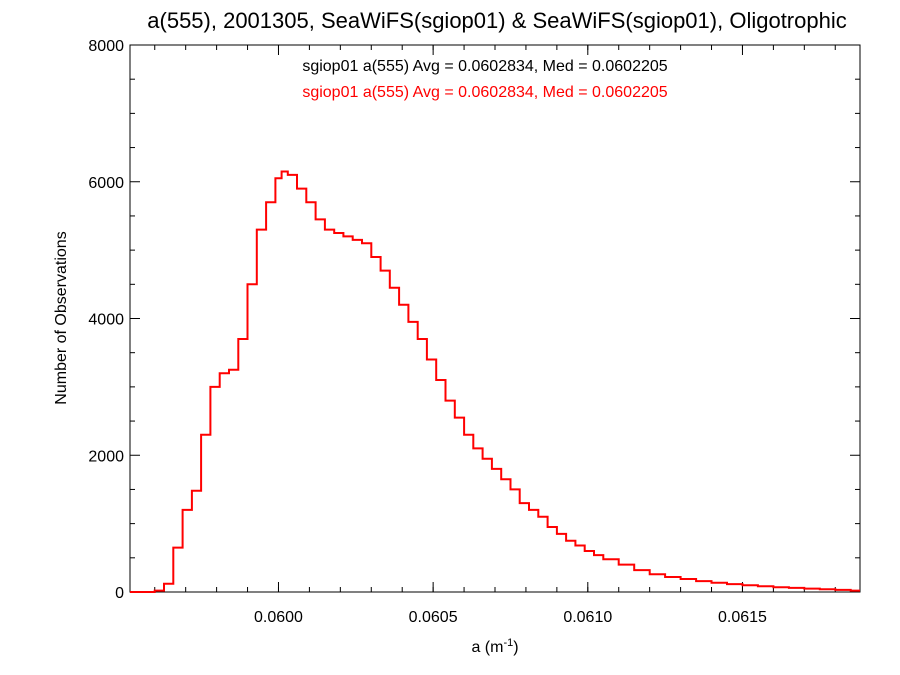 The image size is (900, 675). Describe the element at coordinates (106, 456) in the screenshot. I see `y-tick-label: 2000` at that location.